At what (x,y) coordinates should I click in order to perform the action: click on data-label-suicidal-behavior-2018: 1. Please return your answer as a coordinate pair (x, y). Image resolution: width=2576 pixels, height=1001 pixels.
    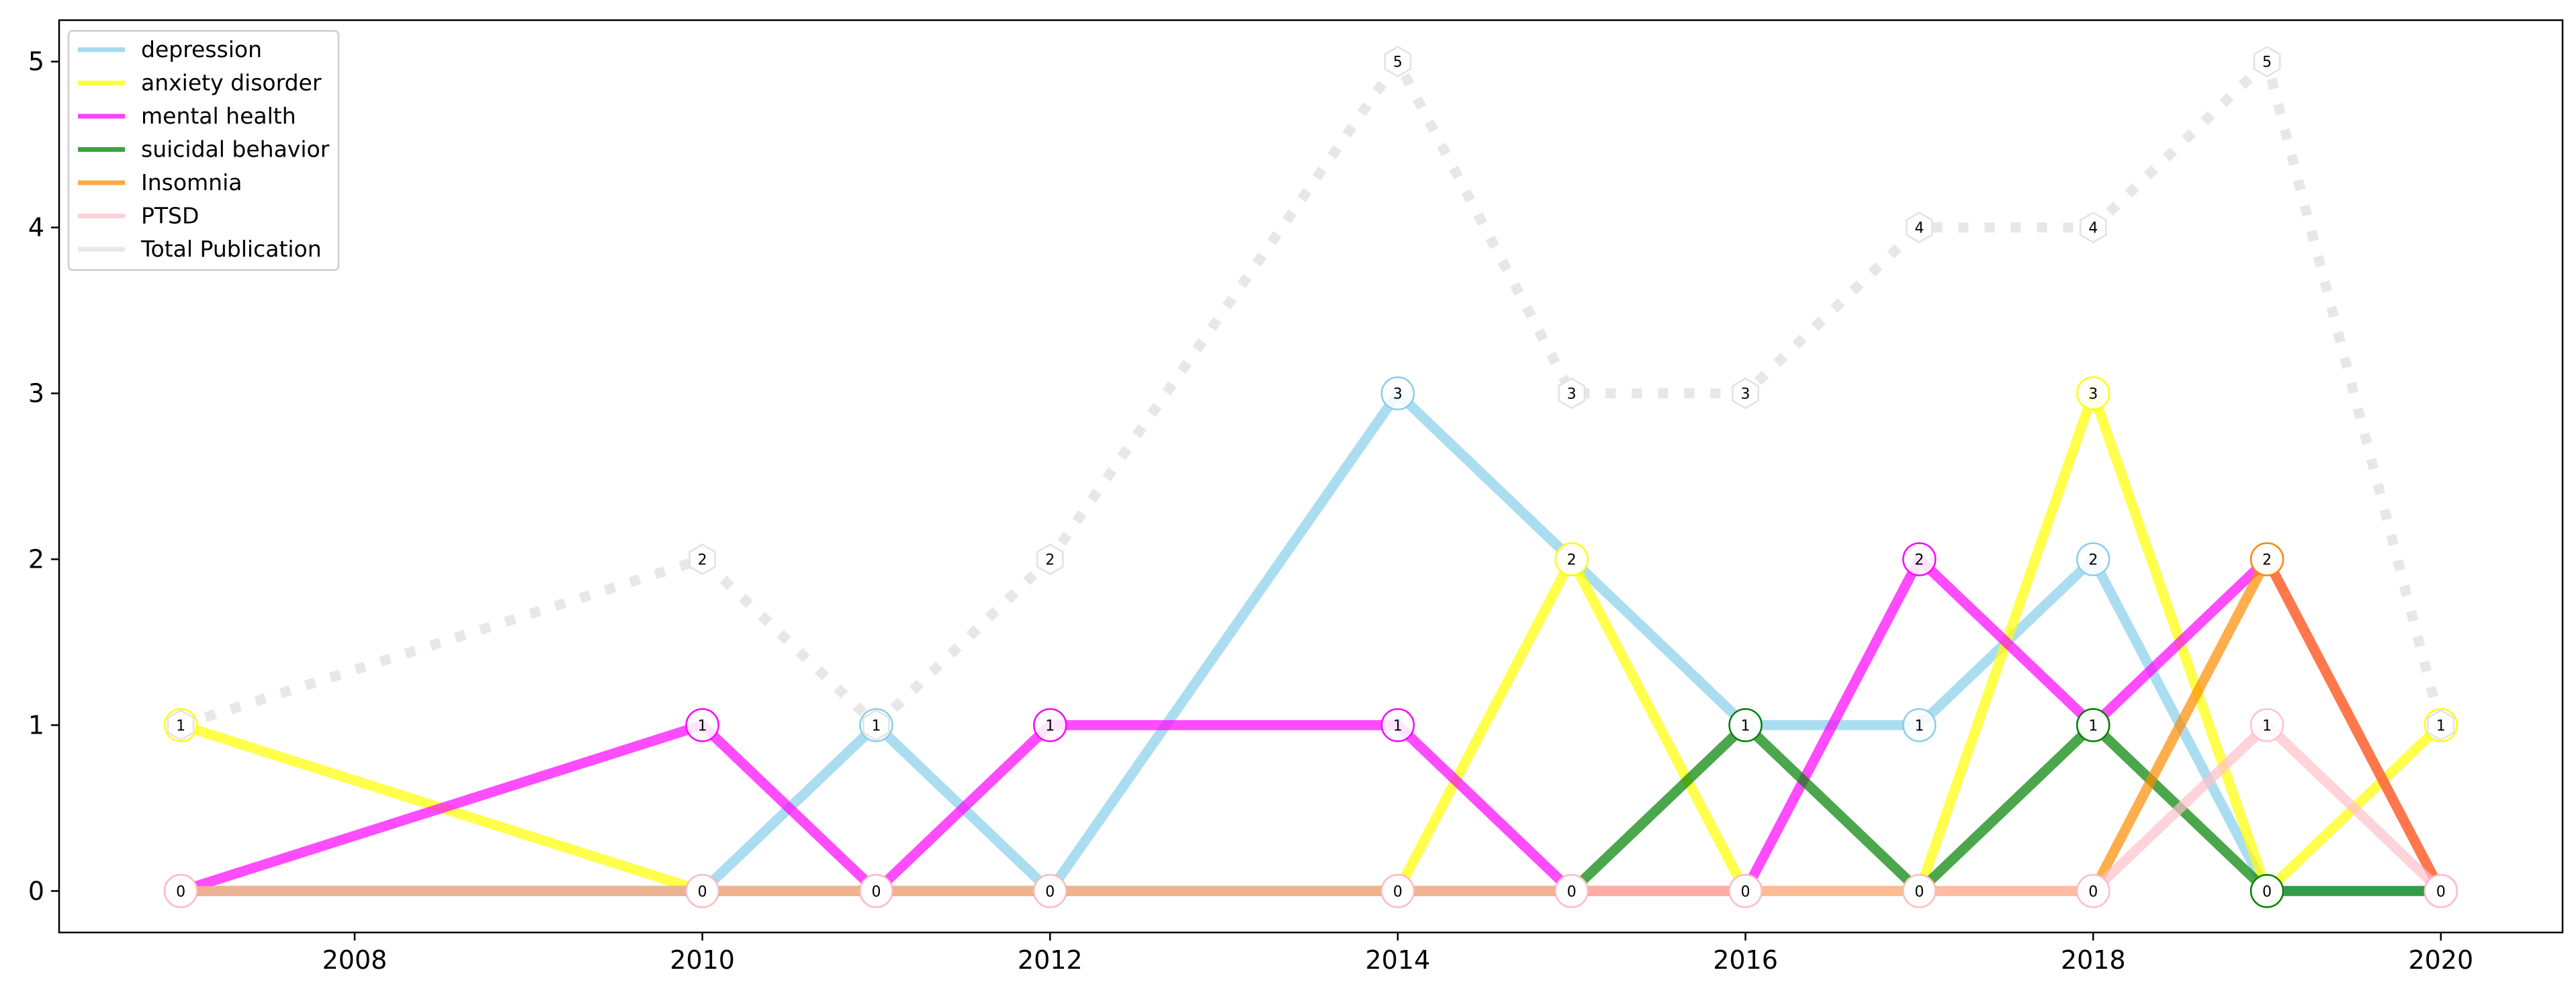
    Looking at the image, I should click on (2093, 725).